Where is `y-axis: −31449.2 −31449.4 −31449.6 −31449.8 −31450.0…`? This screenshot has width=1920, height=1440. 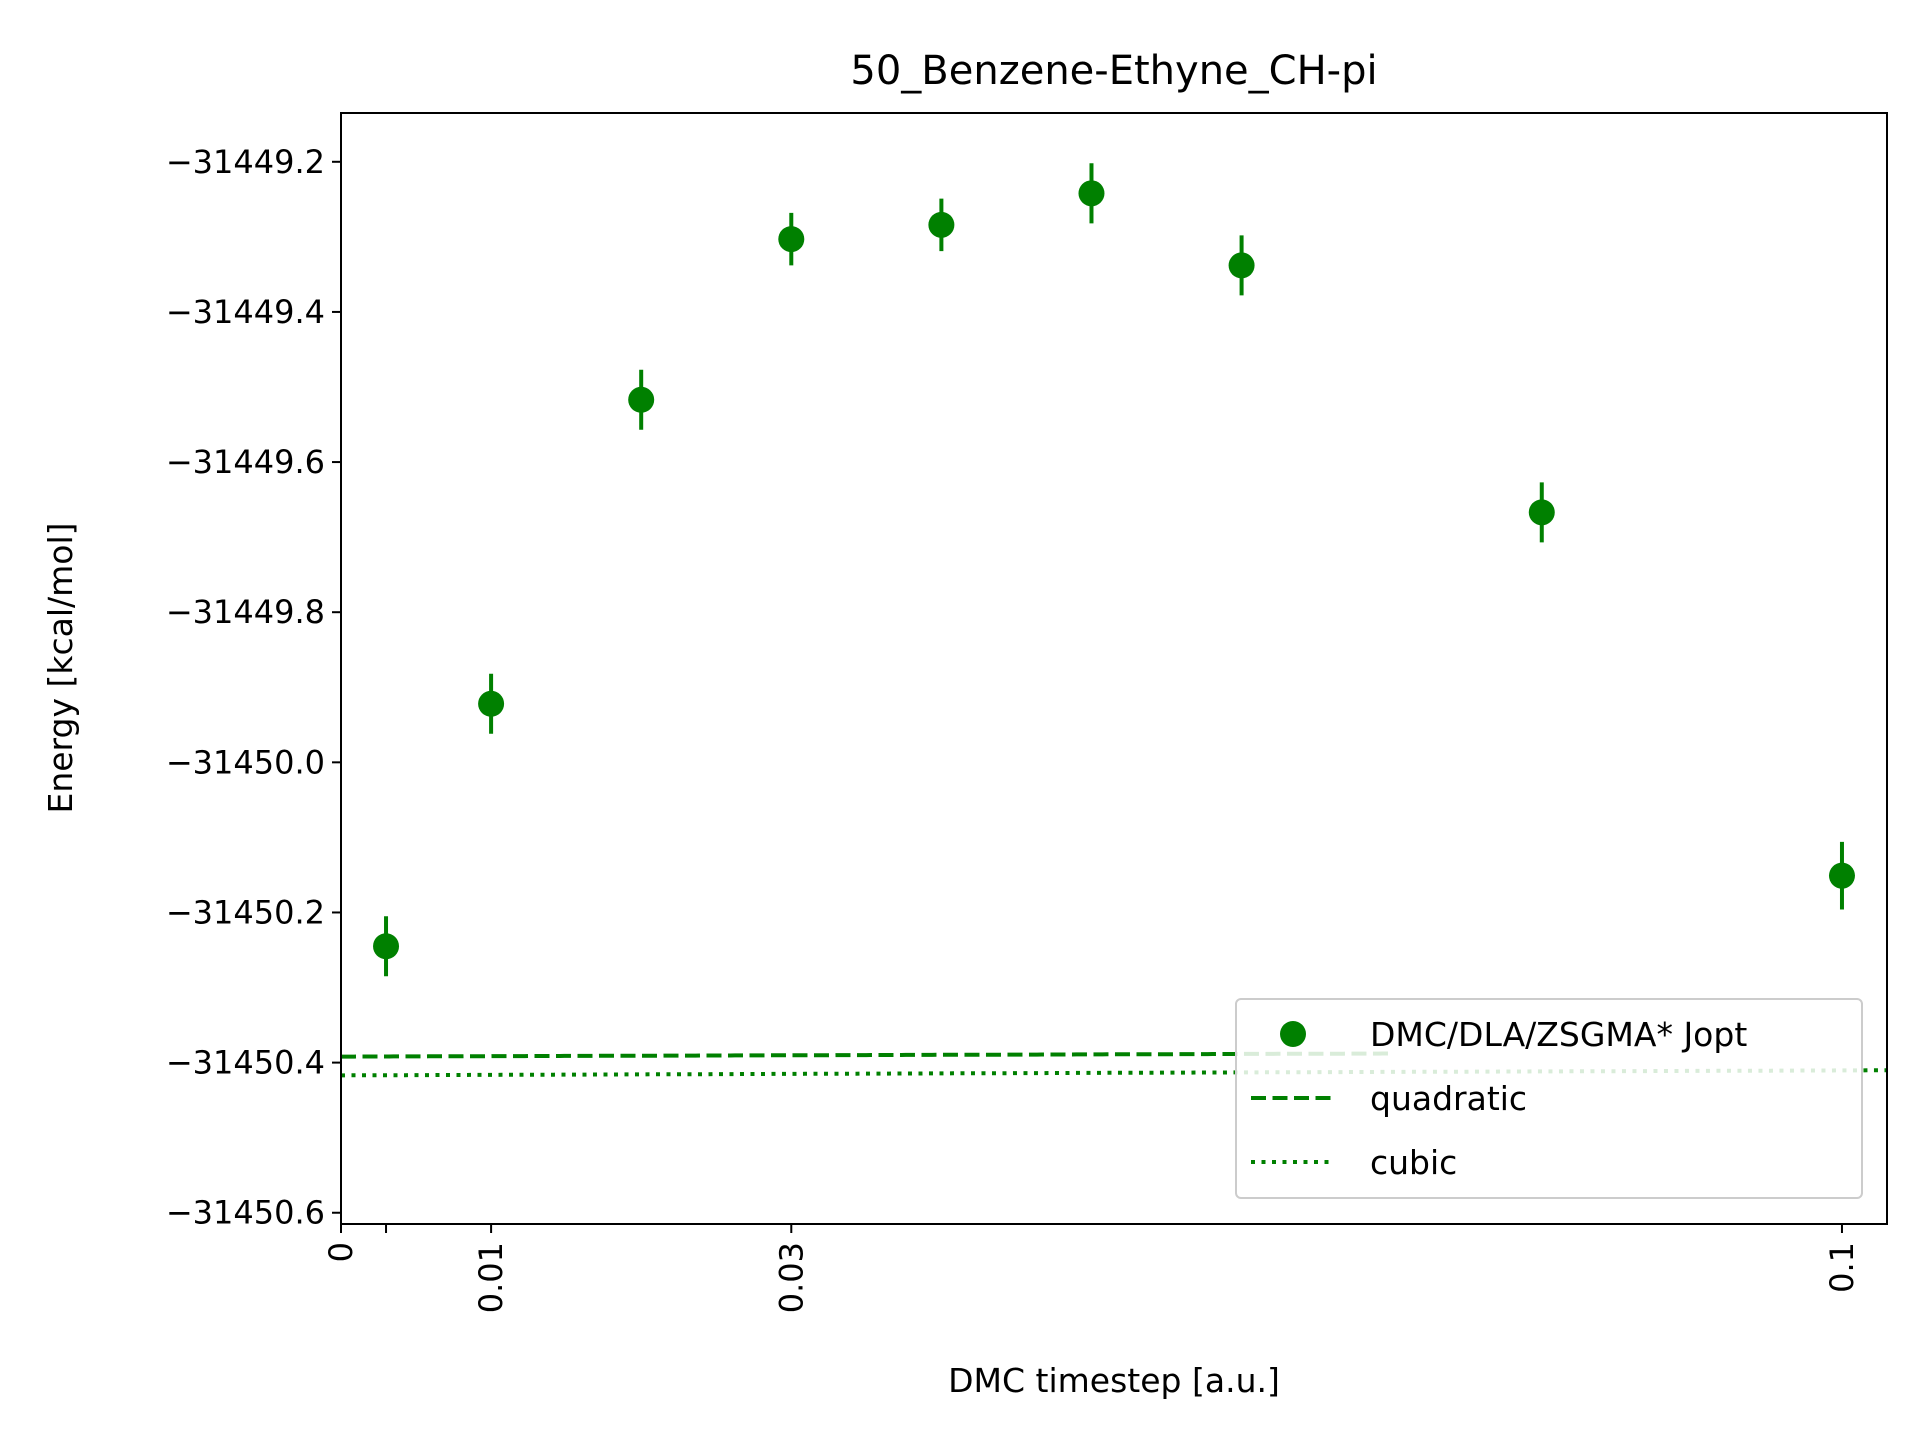 y-axis: −31449.2 −31449.4 −31449.6 −31449.8 −31450.0… is located at coordinates (253, 687).